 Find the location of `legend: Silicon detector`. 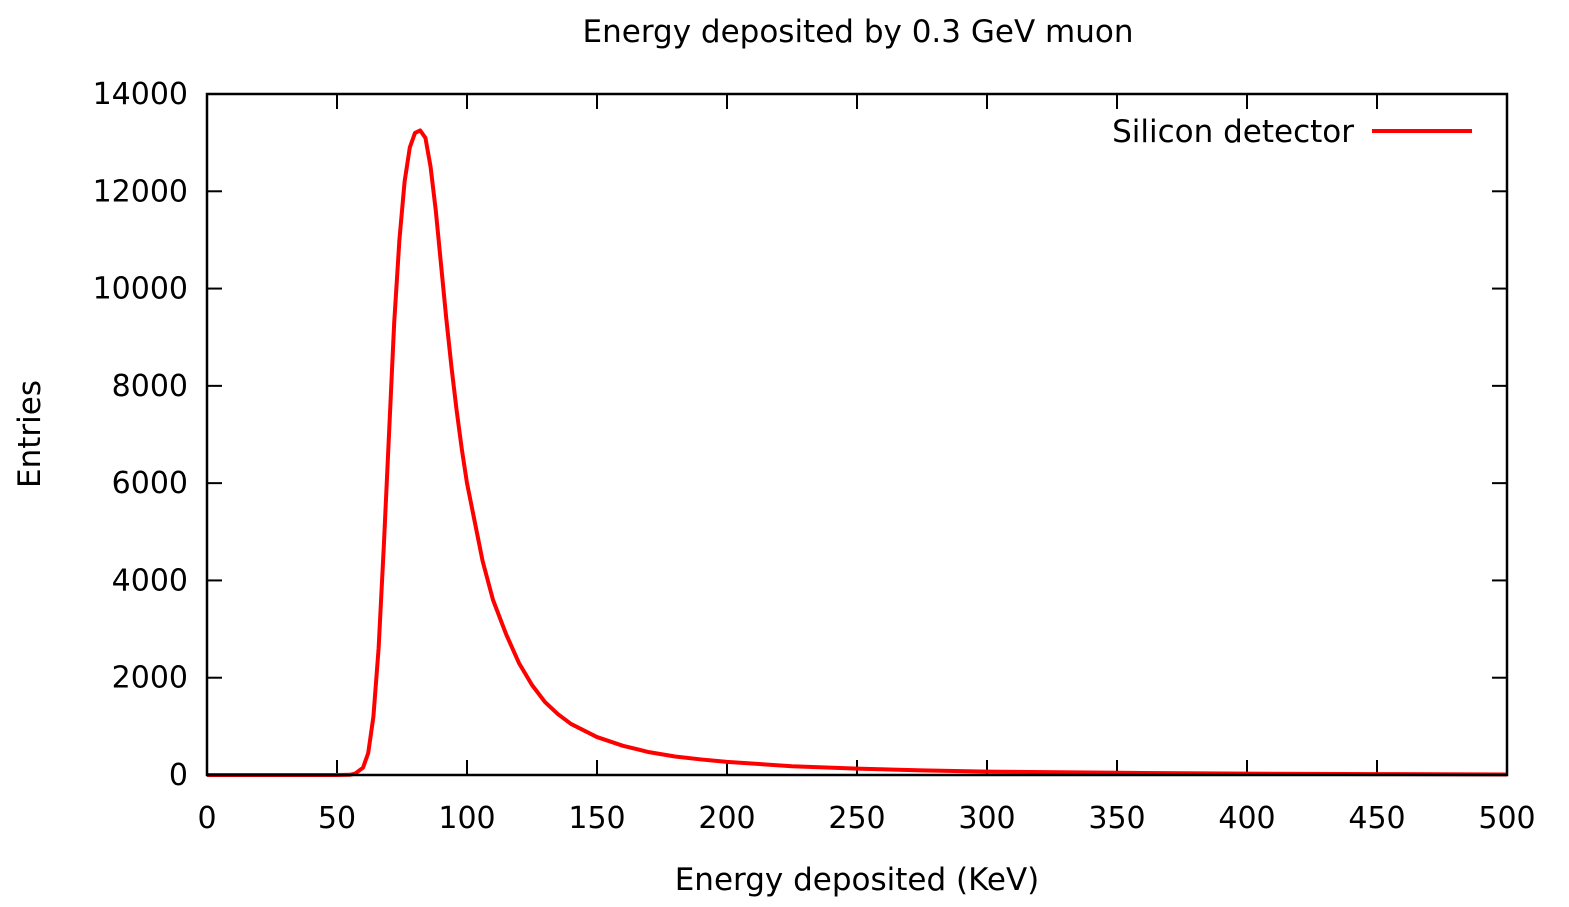

legend: Silicon detector is located at coordinates (1292, 132).